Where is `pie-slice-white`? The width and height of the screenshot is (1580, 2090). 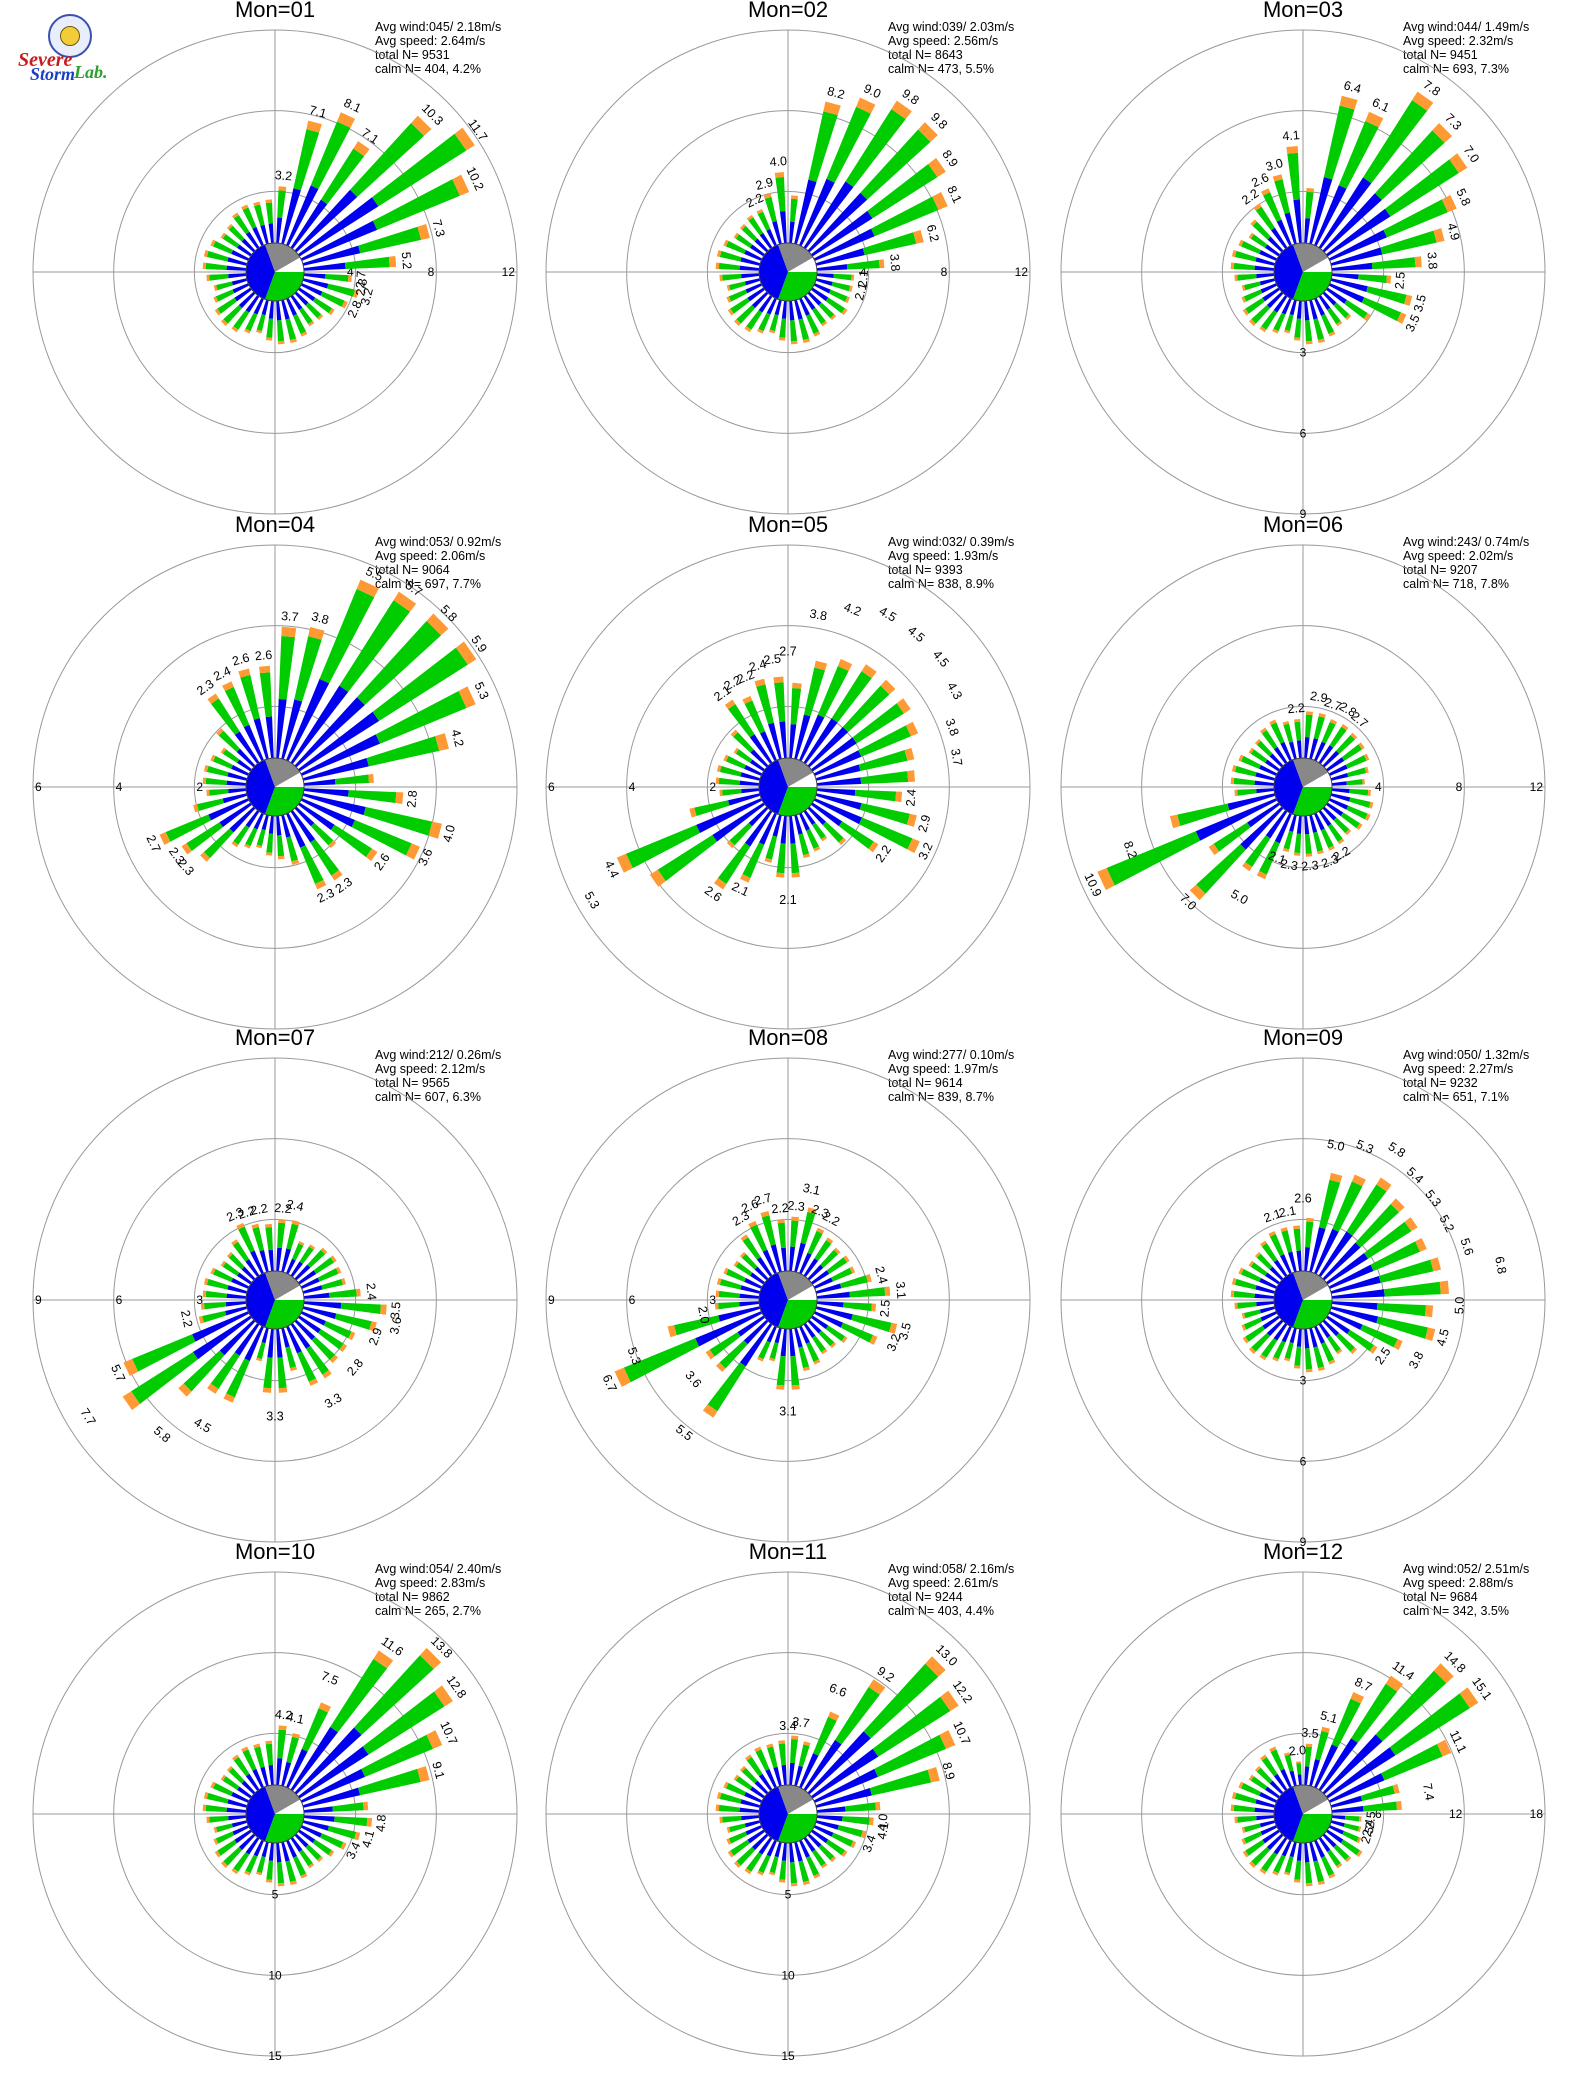
pie-slice-white is located at coordinates (290, 1292).